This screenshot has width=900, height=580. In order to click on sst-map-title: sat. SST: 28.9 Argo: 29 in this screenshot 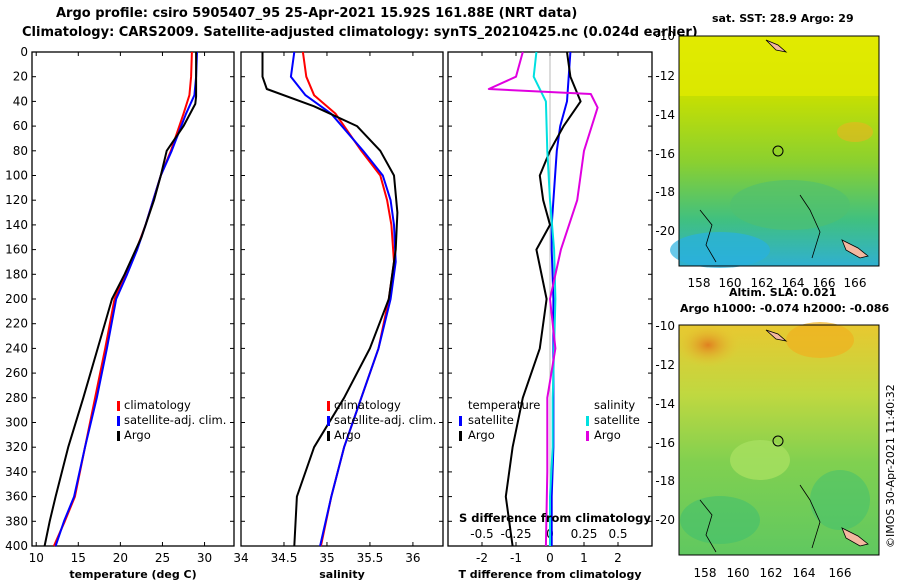, I will do `click(783, 18)`.